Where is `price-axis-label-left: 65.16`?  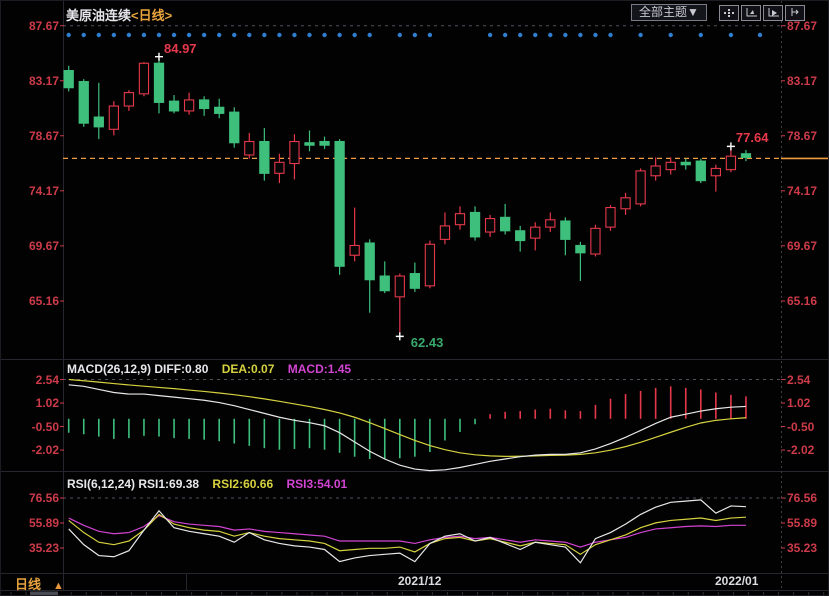
price-axis-label-left: 65.16 is located at coordinates (43, 300).